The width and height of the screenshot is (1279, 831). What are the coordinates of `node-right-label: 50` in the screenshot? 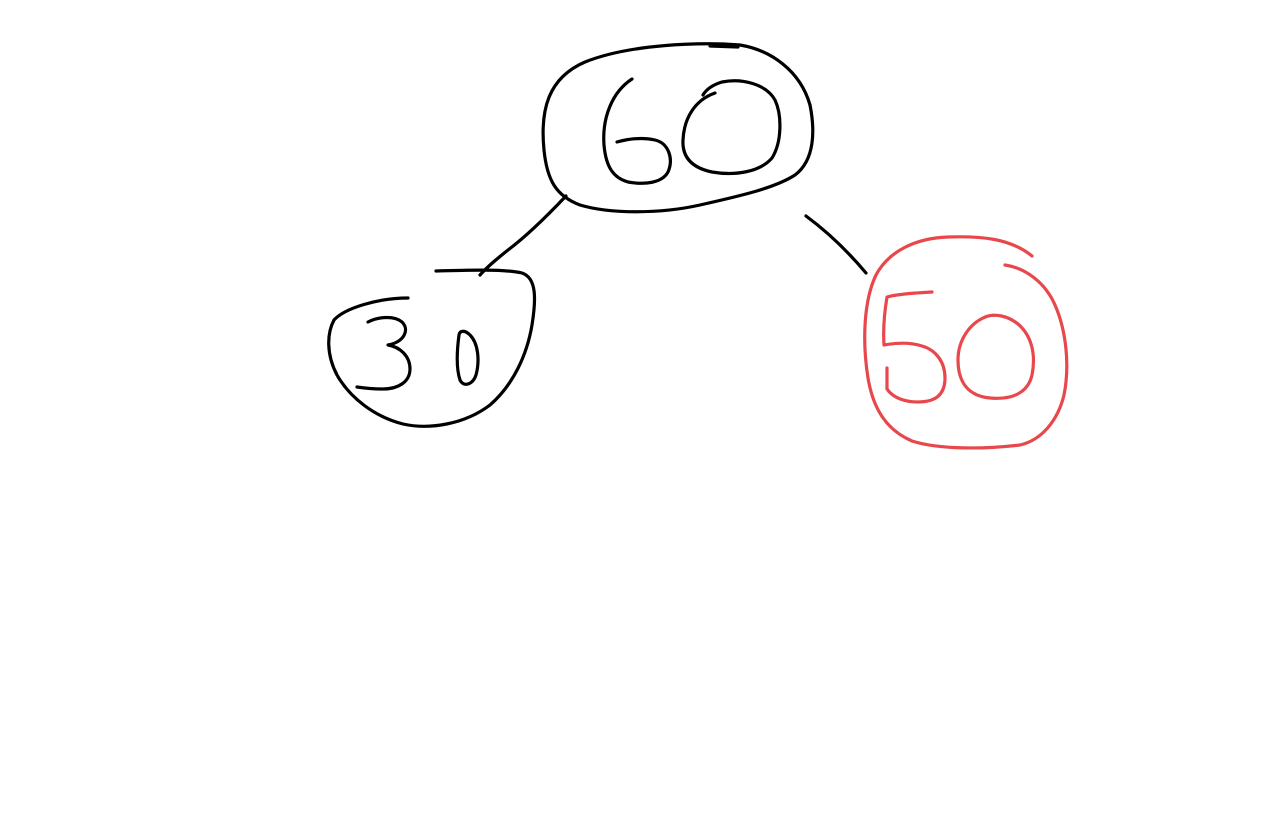 It's located at (965, 349).